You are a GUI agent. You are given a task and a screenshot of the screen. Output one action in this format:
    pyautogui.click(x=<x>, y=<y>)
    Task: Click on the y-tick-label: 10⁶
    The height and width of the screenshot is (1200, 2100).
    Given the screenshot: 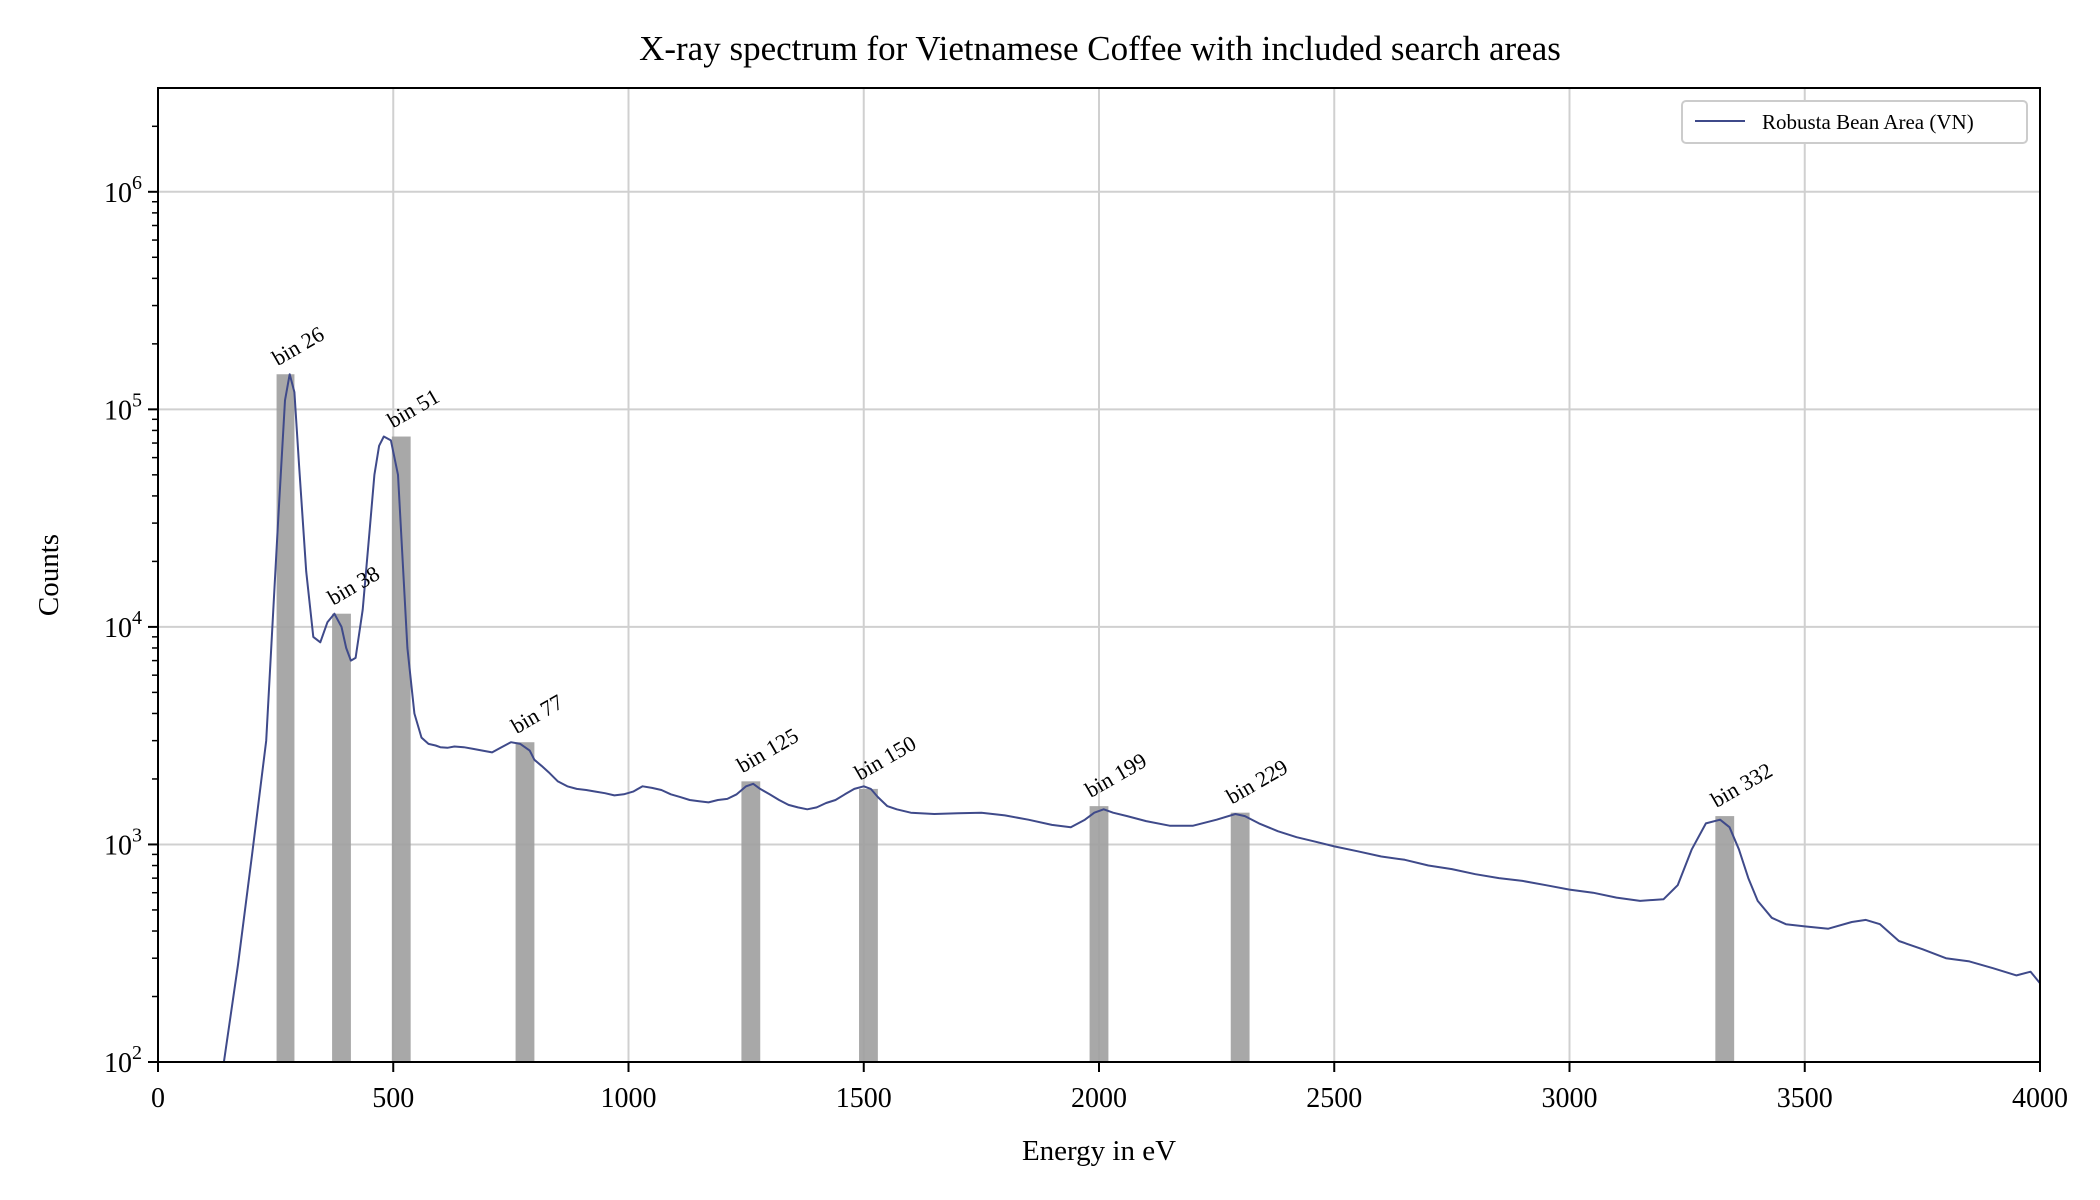 What is the action you would take?
    pyautogui.click(x=123, y=190)
    